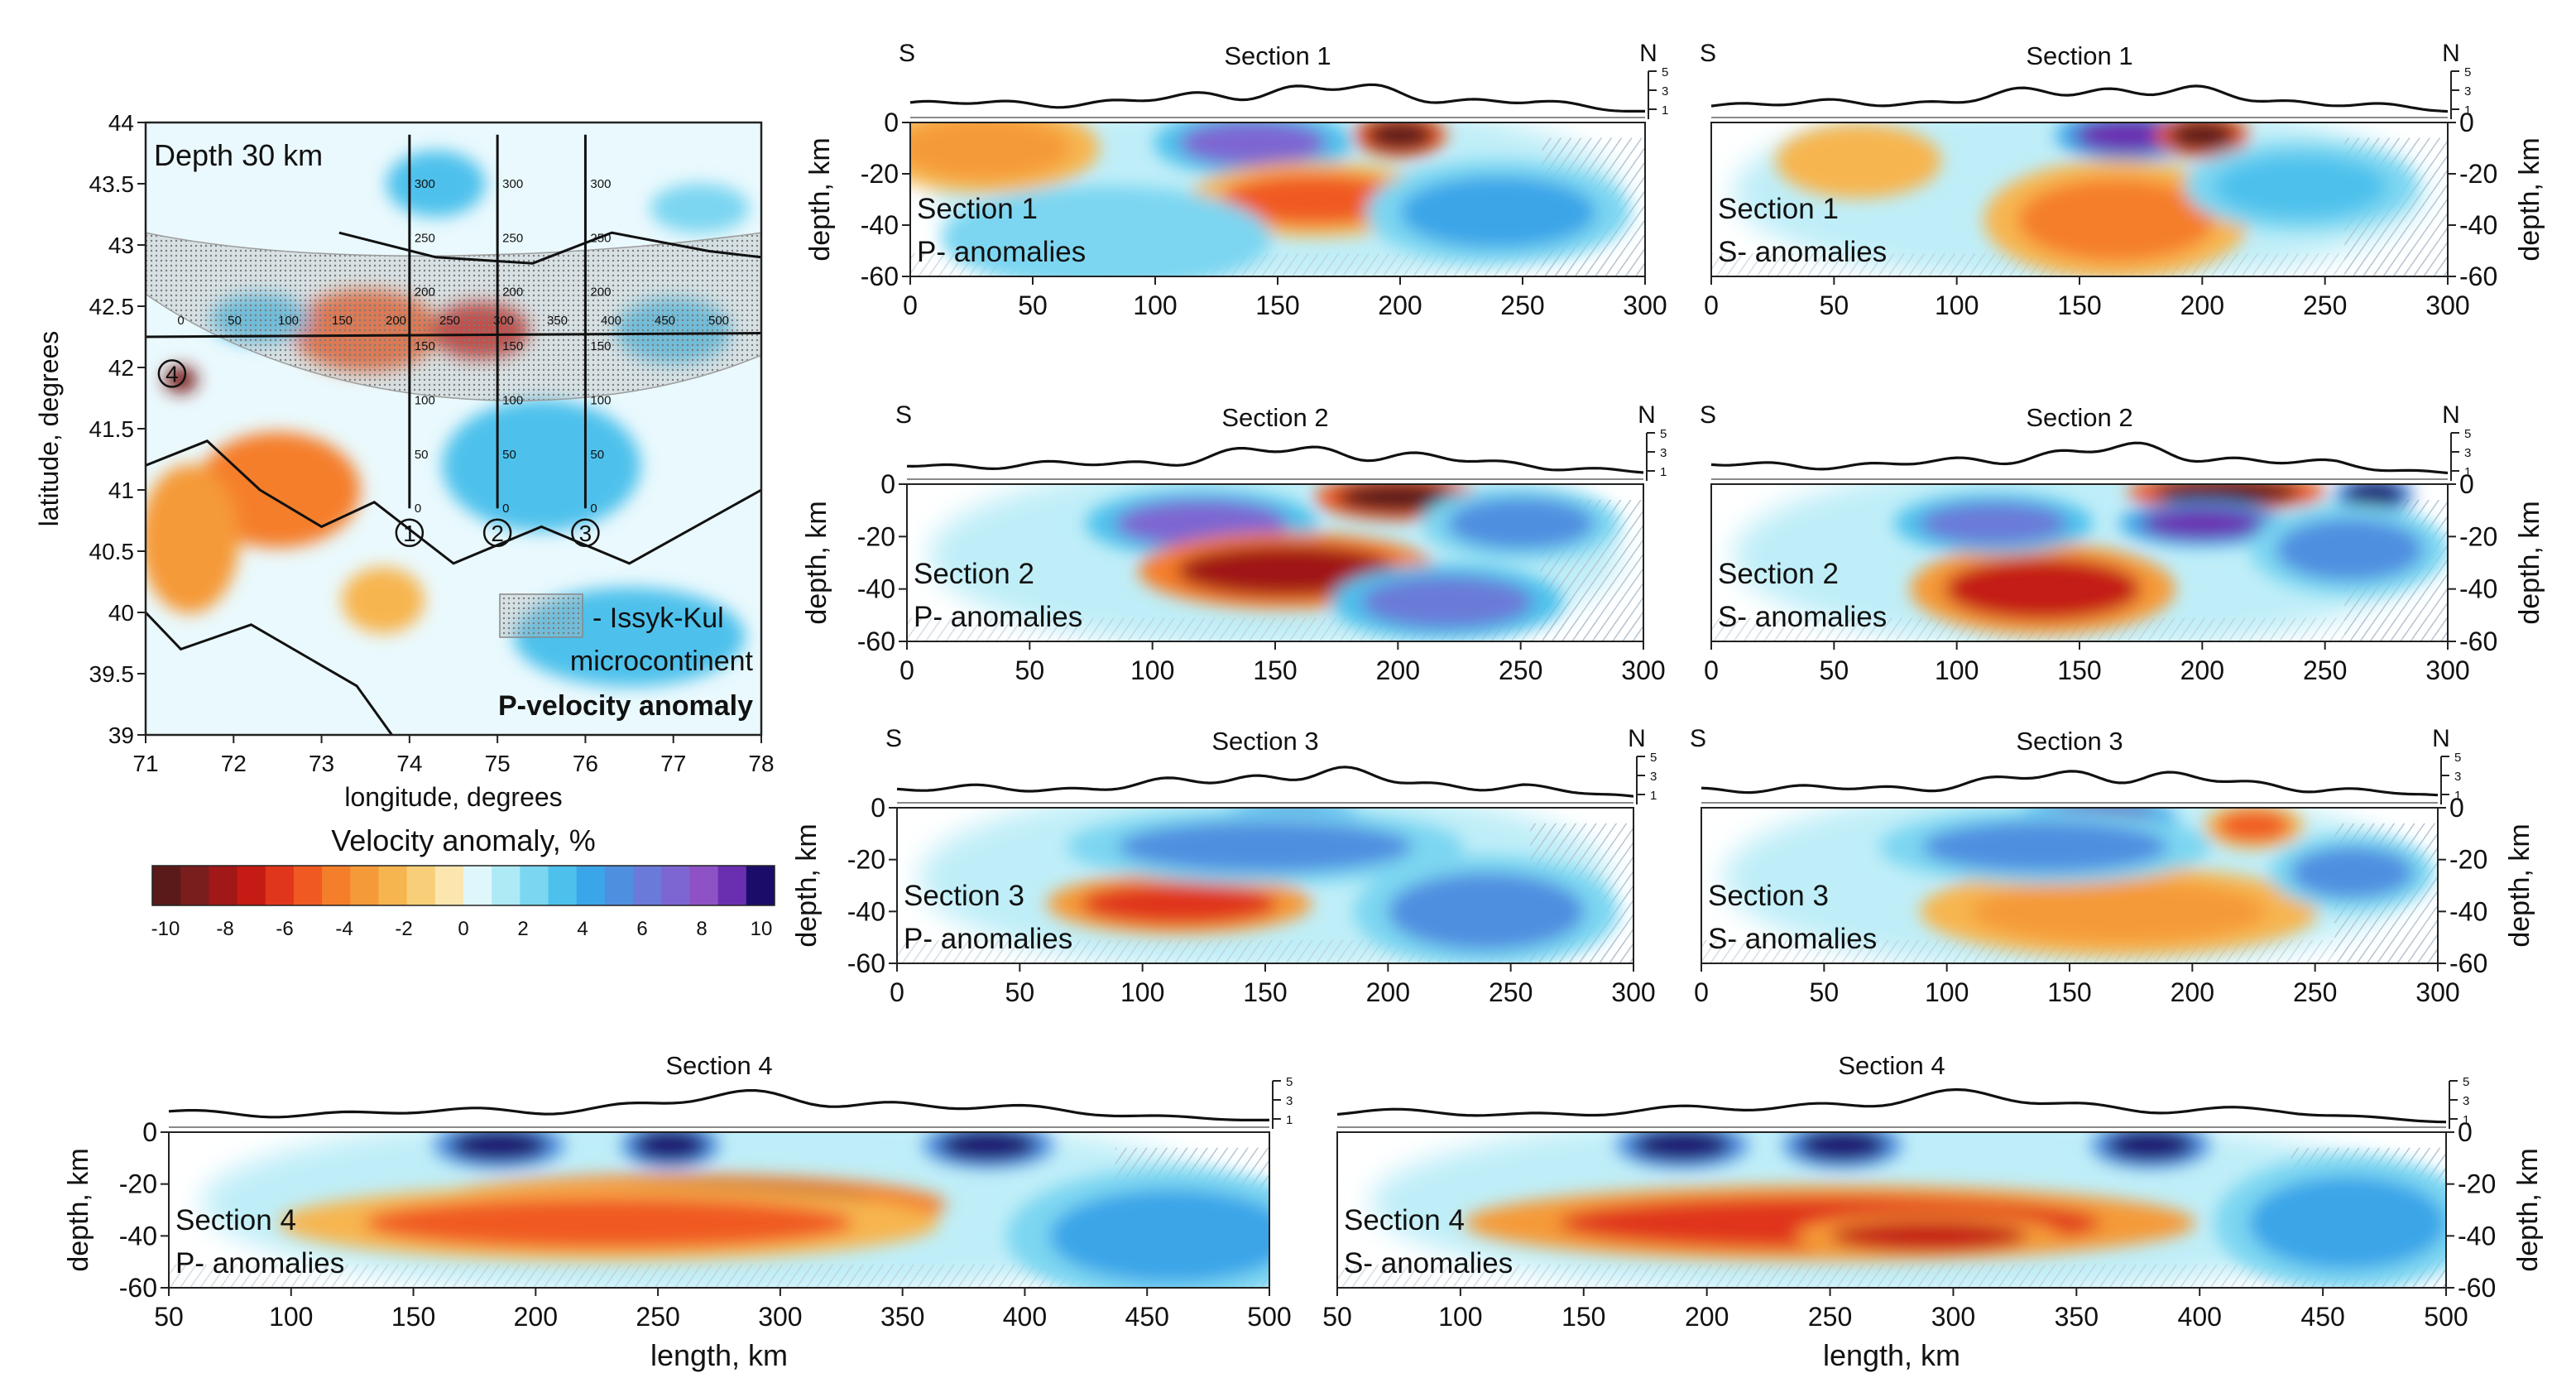 This screenshot has width=2576, height=1397. Describe the element at coordinates (145, 763) in the screenshot. I see `map-x-tick-label: 71` at that location.